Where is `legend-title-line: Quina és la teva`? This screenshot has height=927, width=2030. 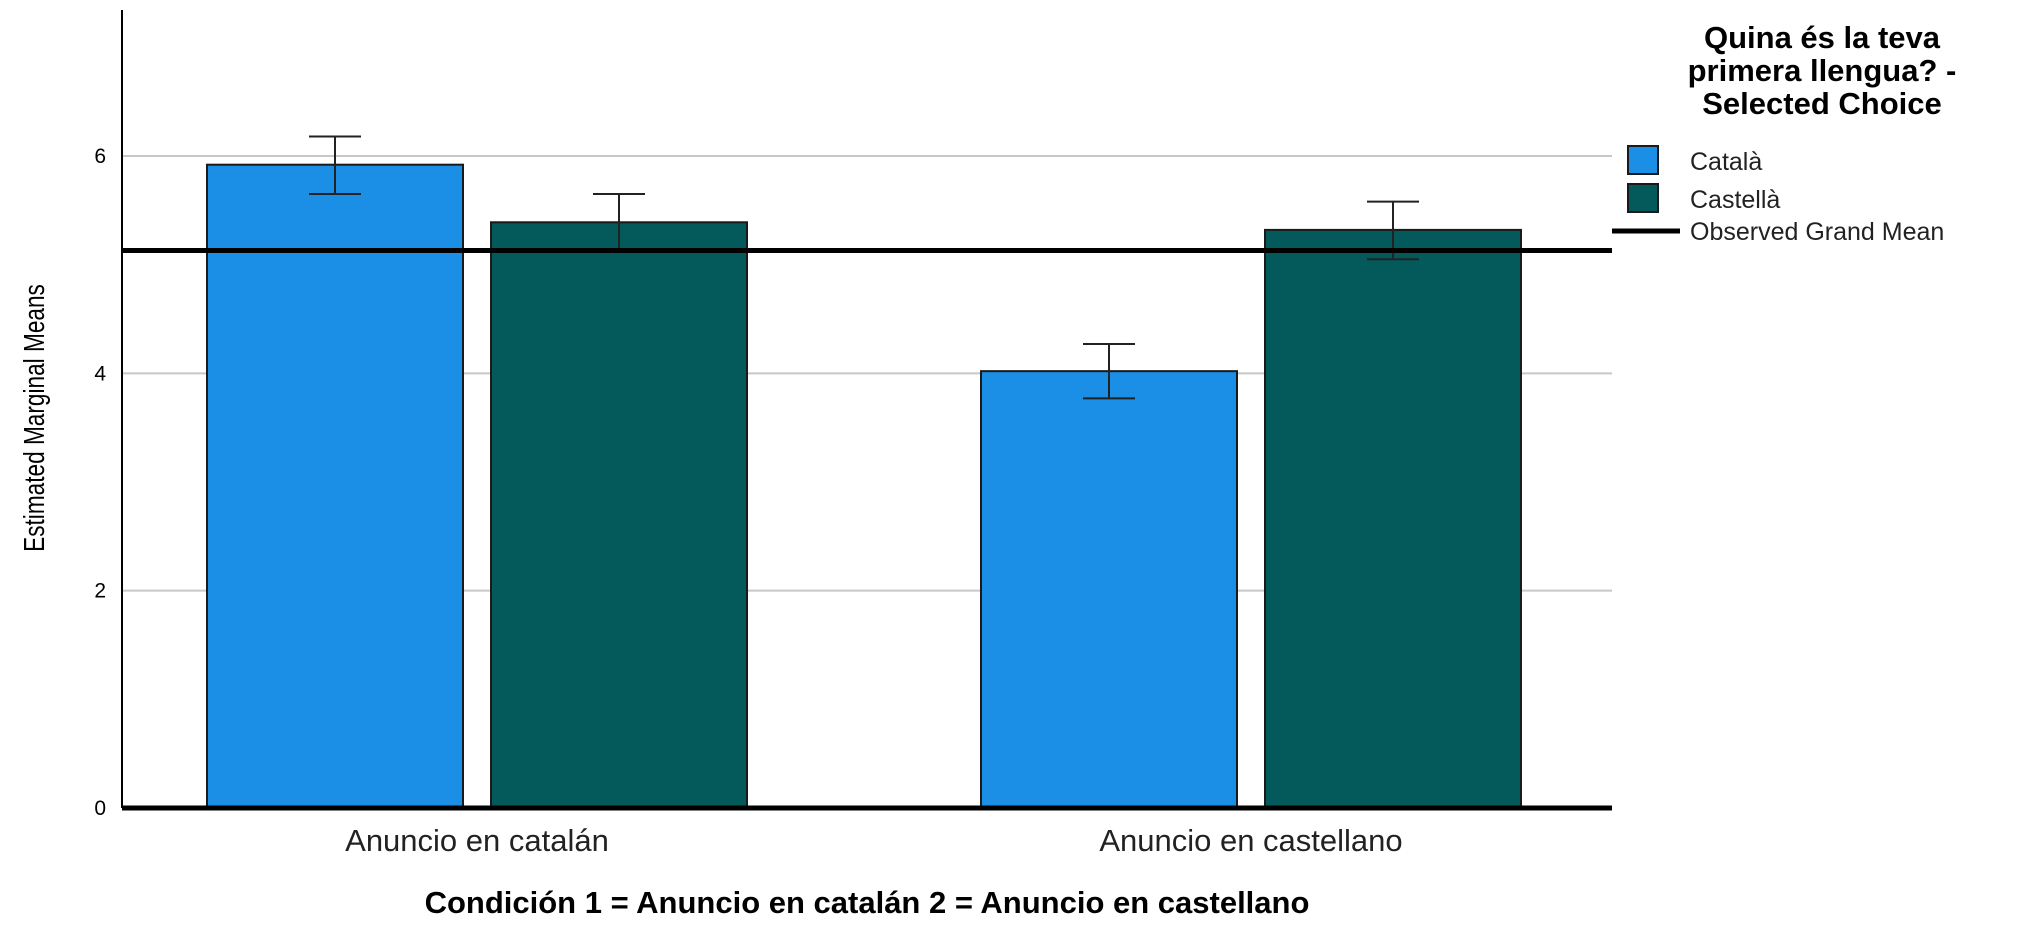
legend-title-line: Quina és la teva is located at coordinates (1822, 37).